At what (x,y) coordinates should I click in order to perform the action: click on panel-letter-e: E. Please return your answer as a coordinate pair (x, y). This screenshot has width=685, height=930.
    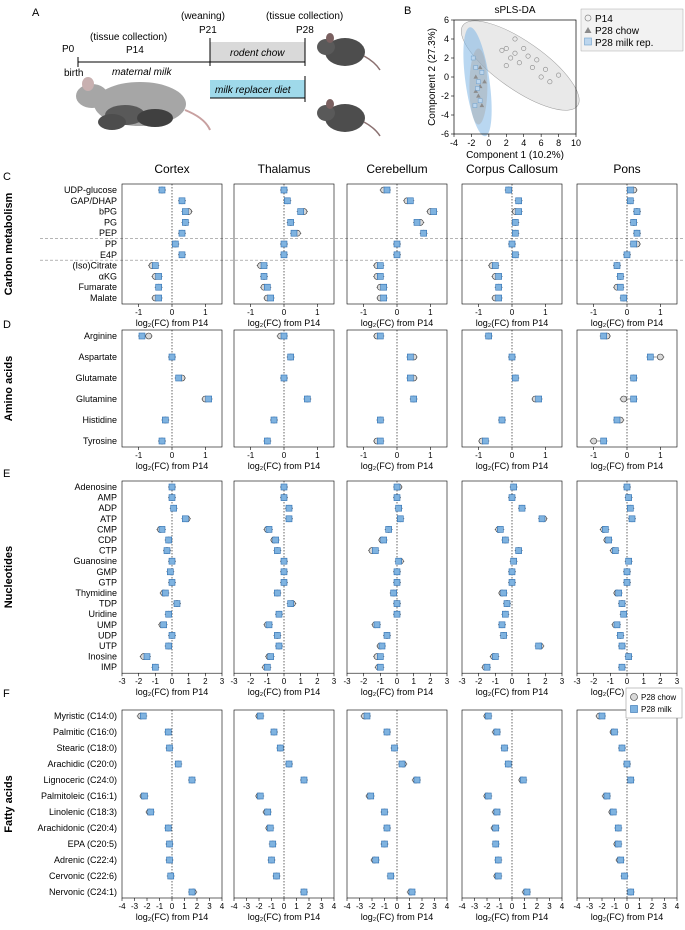
    Looking at the image, I should click on (6, 474).